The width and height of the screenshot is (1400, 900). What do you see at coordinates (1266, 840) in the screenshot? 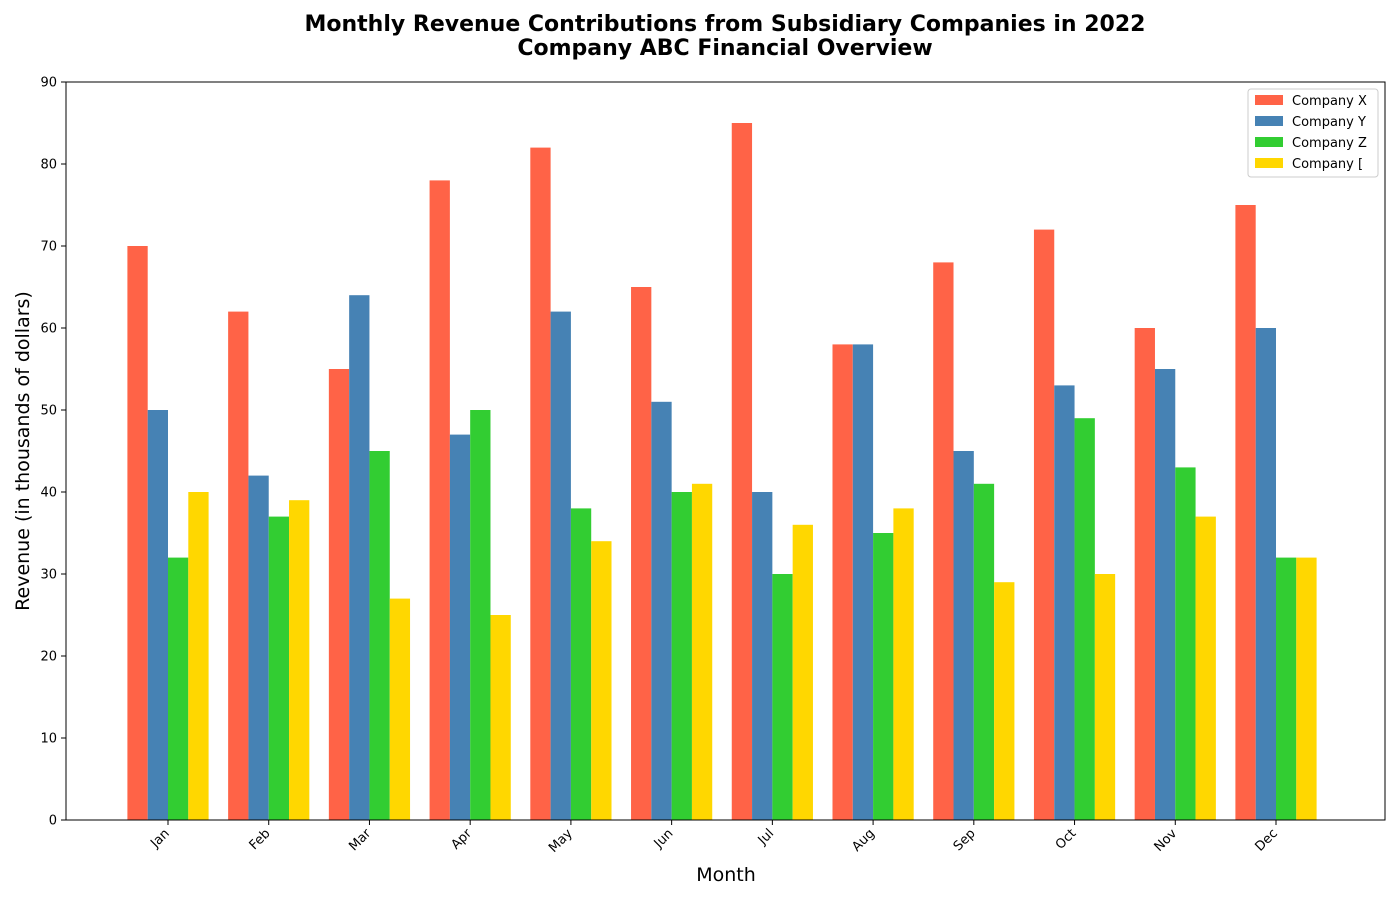
I see `x-tick-label: Dec` at bounding box center [1266, 840].